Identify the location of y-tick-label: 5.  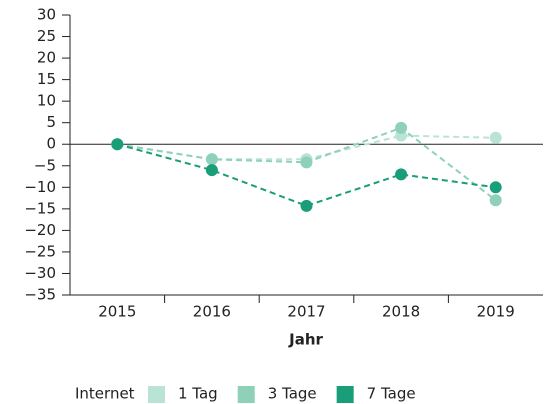
(51, 122).